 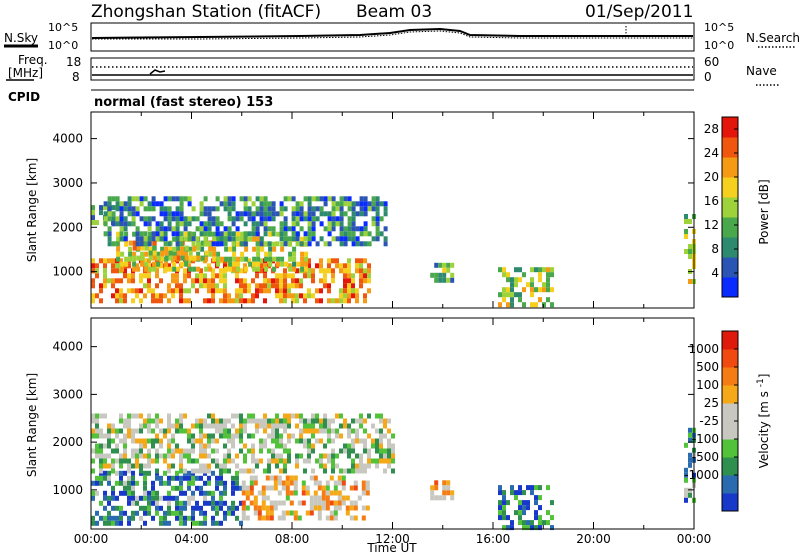 I want to click on velocity-colorbar-tick-label: 100, so click(x=707, y=385).